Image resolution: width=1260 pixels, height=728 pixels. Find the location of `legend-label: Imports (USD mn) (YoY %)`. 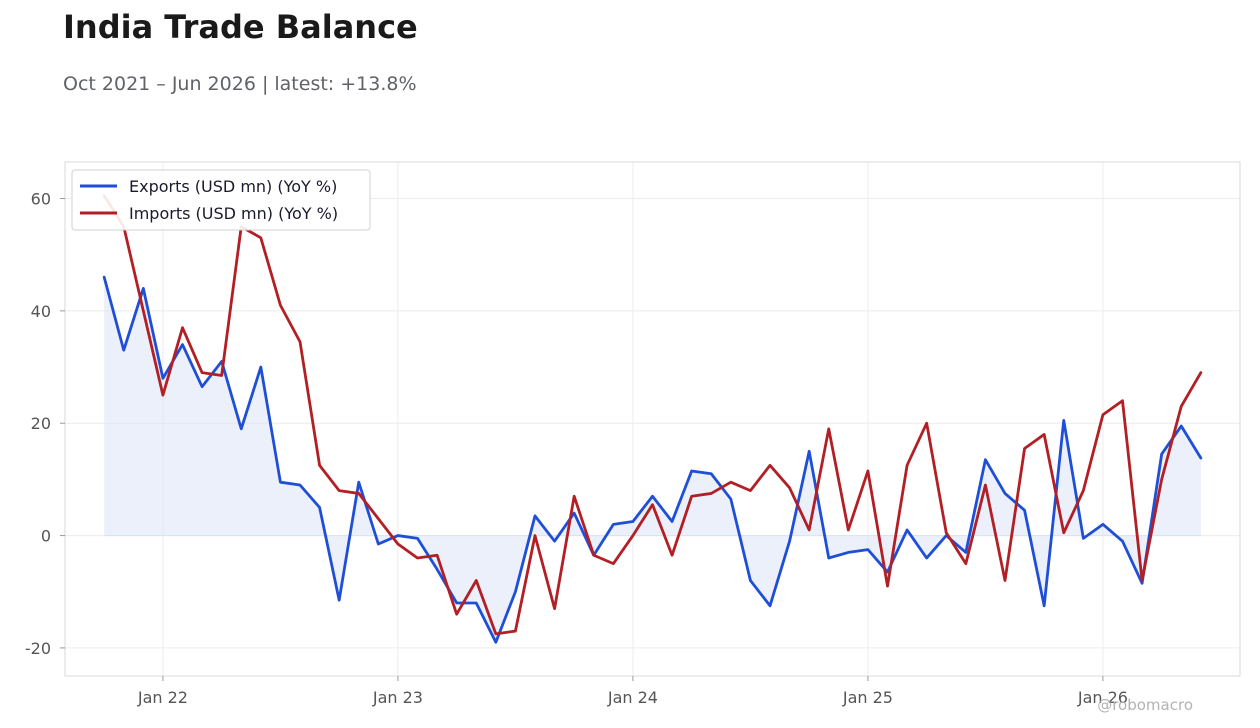

legend-label: Imports (USD mn) (YoY %) is located at coordinates (233, 213).